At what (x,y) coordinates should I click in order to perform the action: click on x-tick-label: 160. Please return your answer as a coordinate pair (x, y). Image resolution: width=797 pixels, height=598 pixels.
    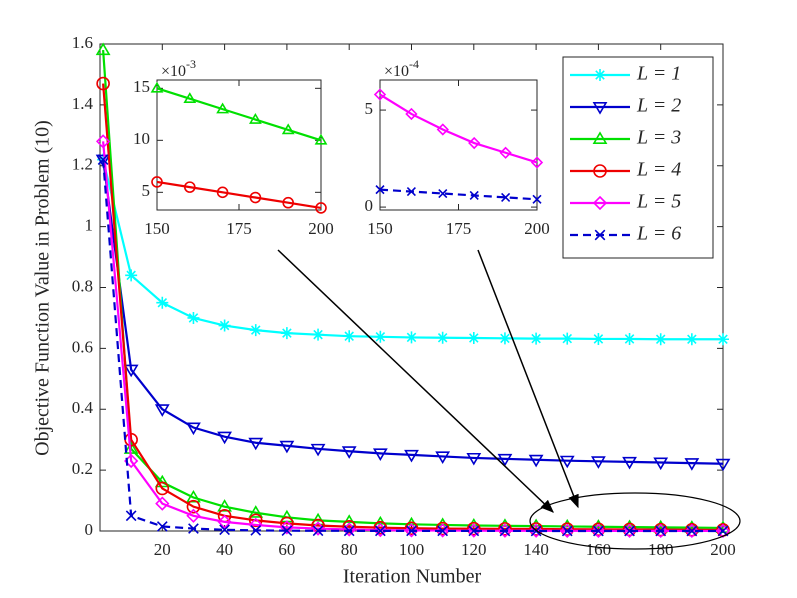
    Looking at the image, I should click on (599, 549).